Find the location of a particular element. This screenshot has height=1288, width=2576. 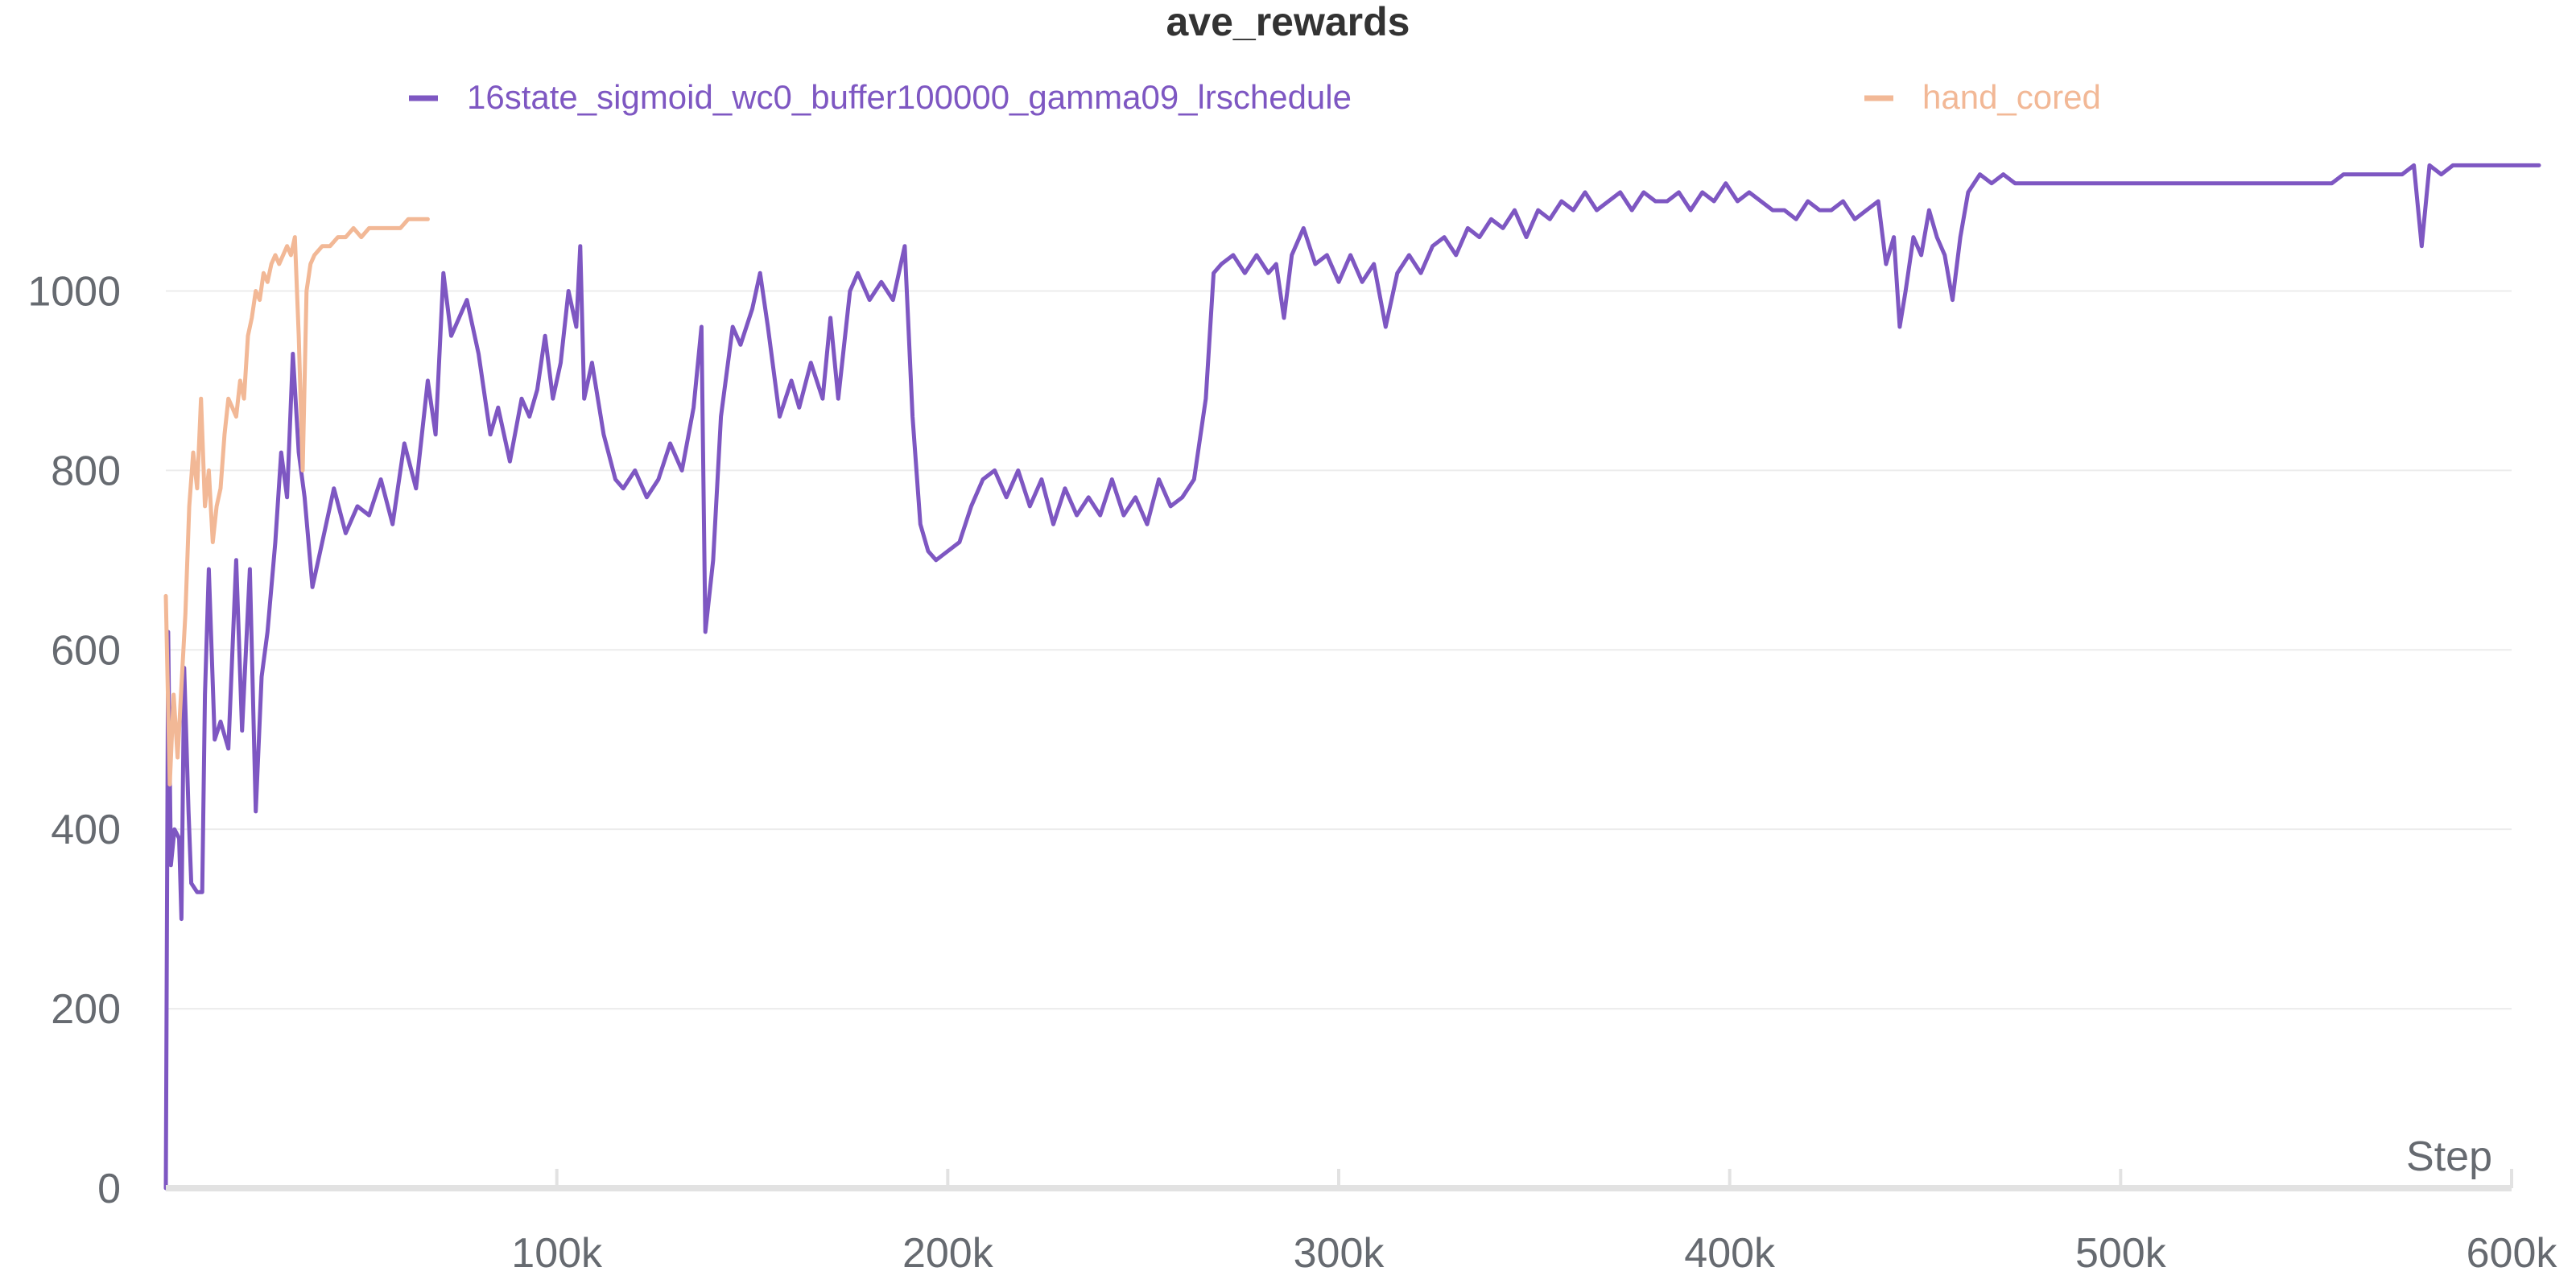

legend-label-1: hand_cored is located at coordinates (2012, 97).